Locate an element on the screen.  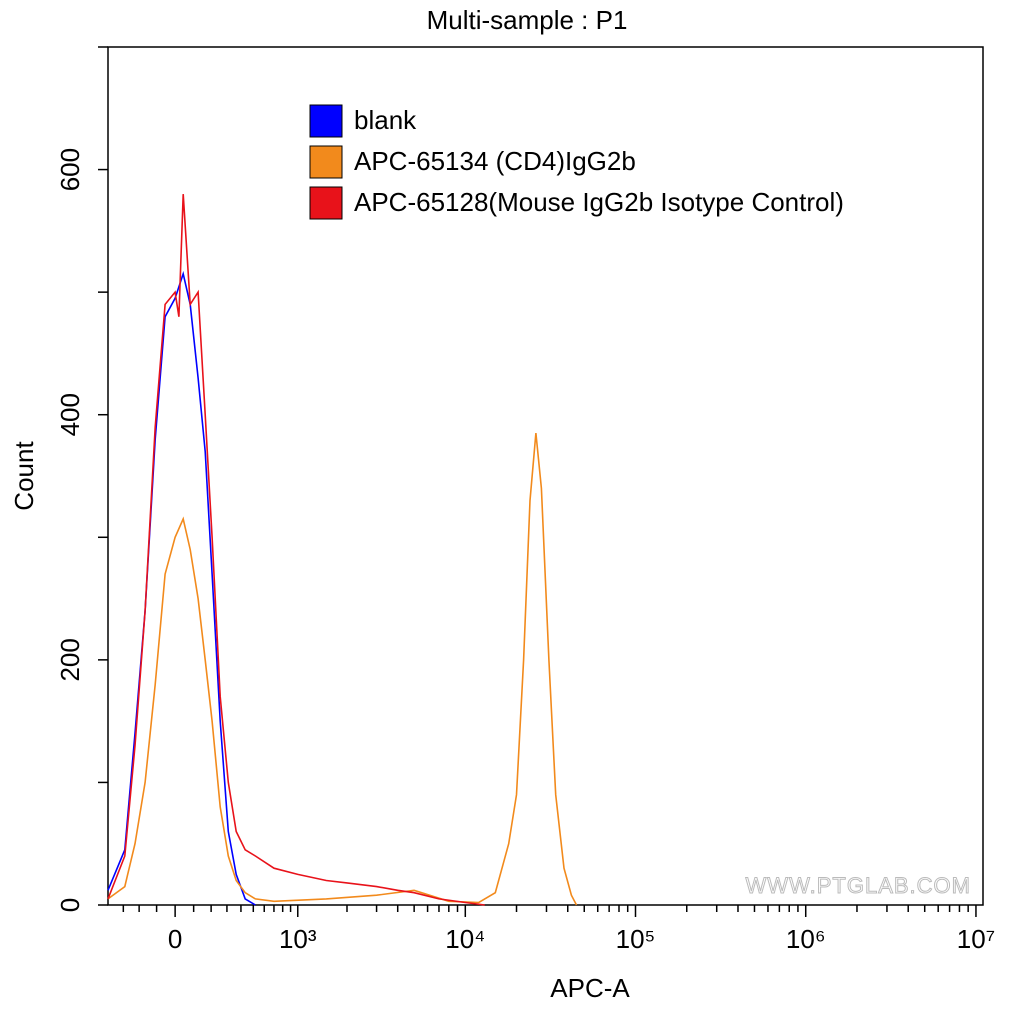
y-axis-label: Count is located at coordinates (24, 476).